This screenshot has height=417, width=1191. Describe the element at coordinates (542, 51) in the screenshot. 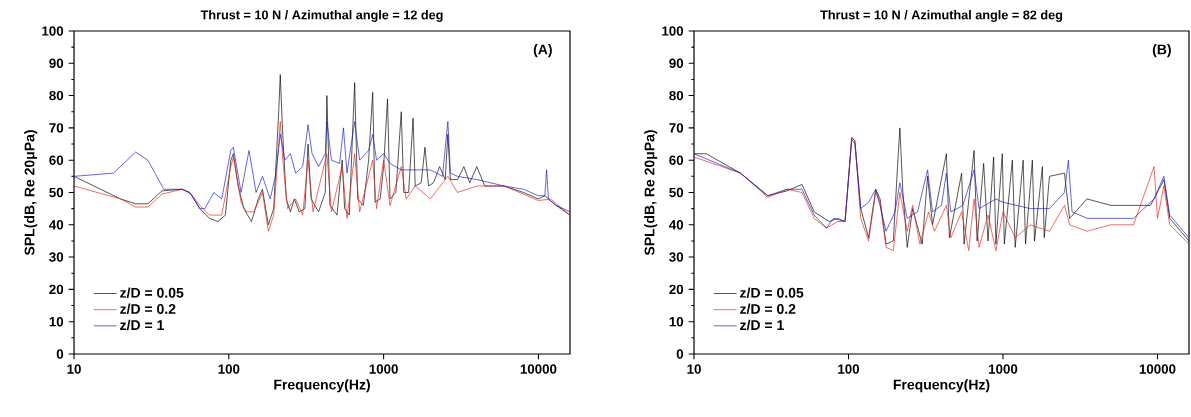

I see `annotation: (A)` at that location.